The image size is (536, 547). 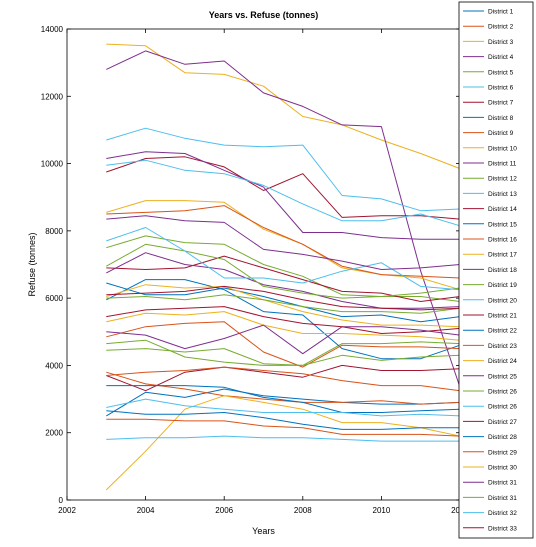 I want to click on x-tick-label: 2006, so click(x=224, y=510).